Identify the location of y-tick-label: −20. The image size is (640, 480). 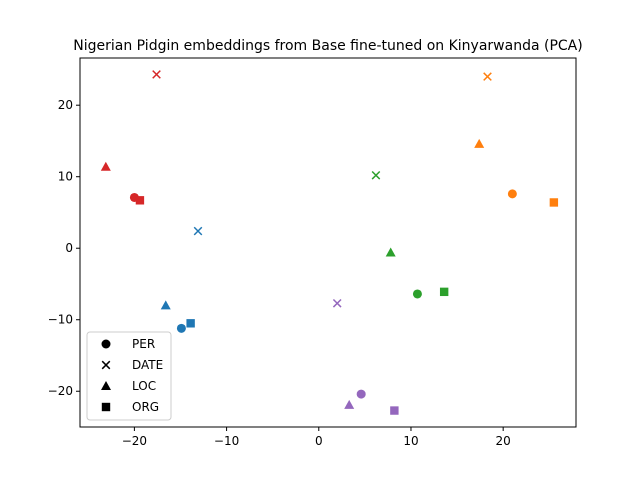
(60, 391).